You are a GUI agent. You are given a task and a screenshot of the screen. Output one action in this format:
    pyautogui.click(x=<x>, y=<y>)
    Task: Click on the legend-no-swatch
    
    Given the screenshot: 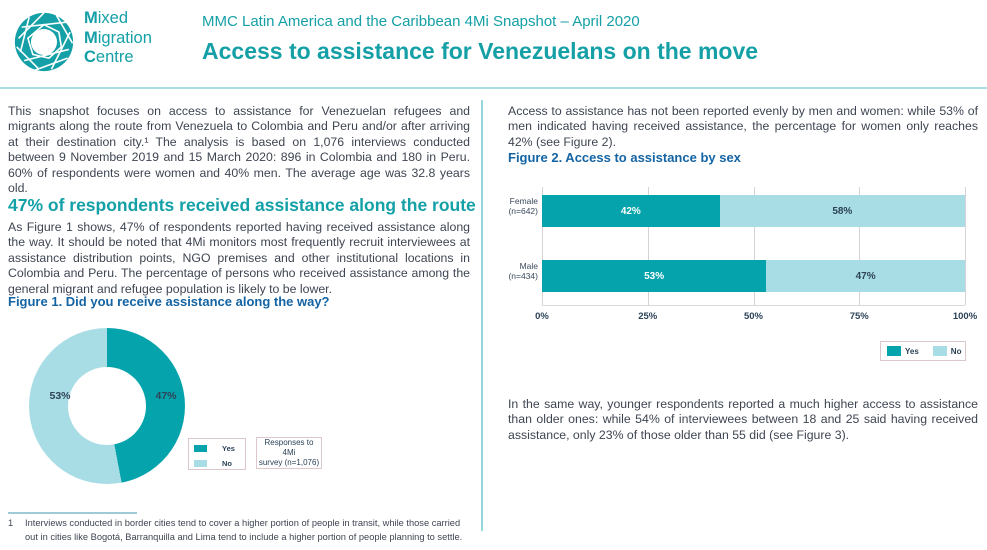 What is the action you would take?
    pyautogui.click(x=200, y=463)
    